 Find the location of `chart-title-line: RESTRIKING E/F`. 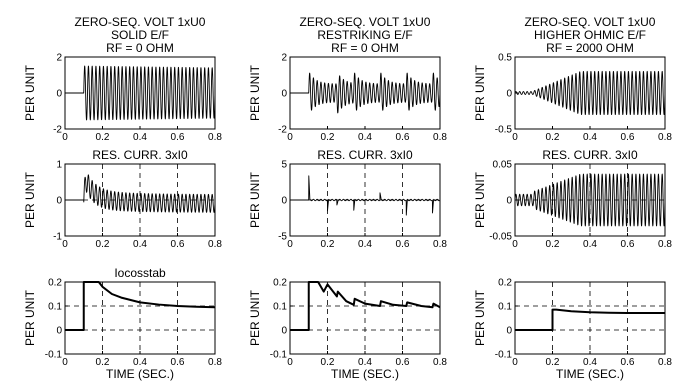

chart-title-line: RESTRIKING E/F is located at coordinates (364, 35).